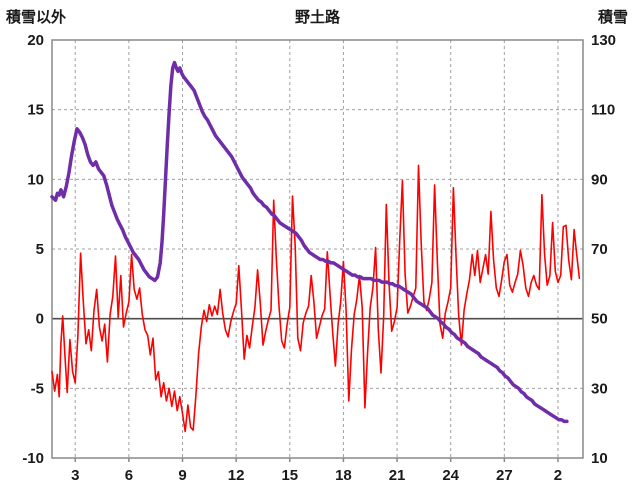 This screenshot has height=501, width=636. I want to click on x-tick-label: 21, so click(397, 475).